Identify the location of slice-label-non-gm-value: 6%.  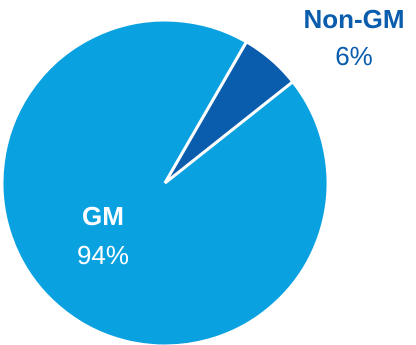
(354, 56).